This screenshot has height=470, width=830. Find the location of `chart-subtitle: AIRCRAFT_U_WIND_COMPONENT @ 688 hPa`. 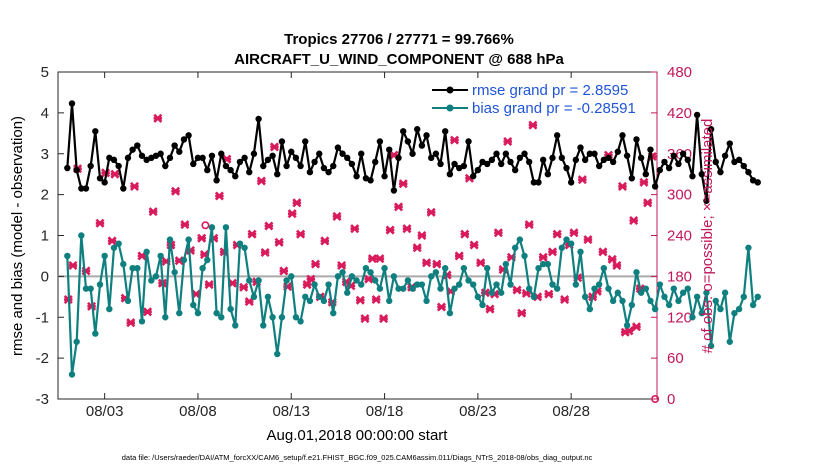

chart-subtitle: AIRCRAFT_U_WIND_COMPONENT @ 688 hPa is located at coordinates (399, 59).